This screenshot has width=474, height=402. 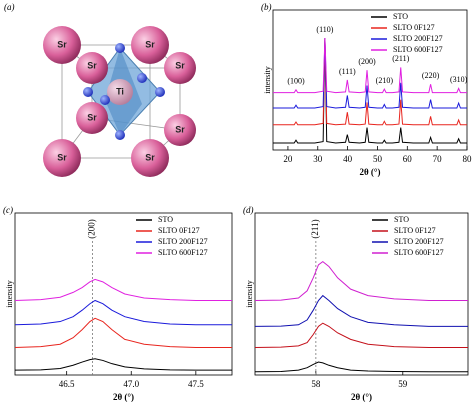 I want to click on peak-label: (111), so click(x=347, y=71).